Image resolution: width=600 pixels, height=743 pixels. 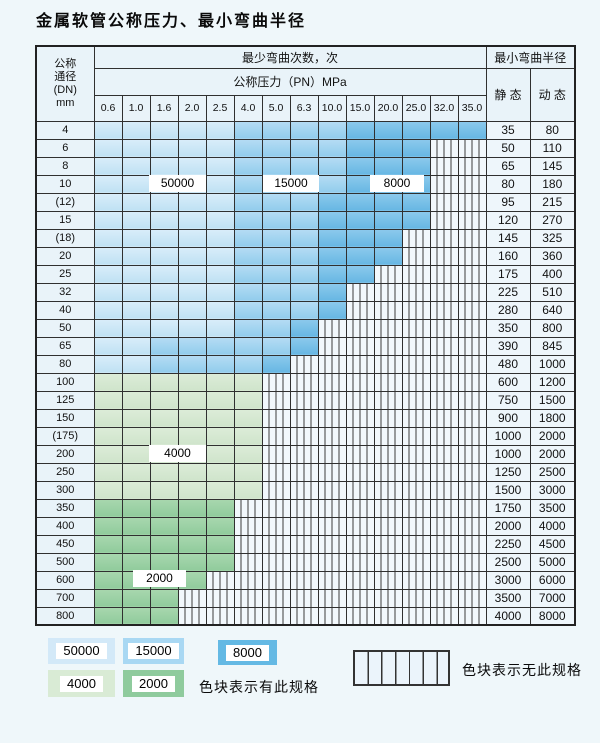 What do you see at coordinates (305, 130) in the screenshot?
I see `table-row: 4 35 80` at bounding box center [305, 130].